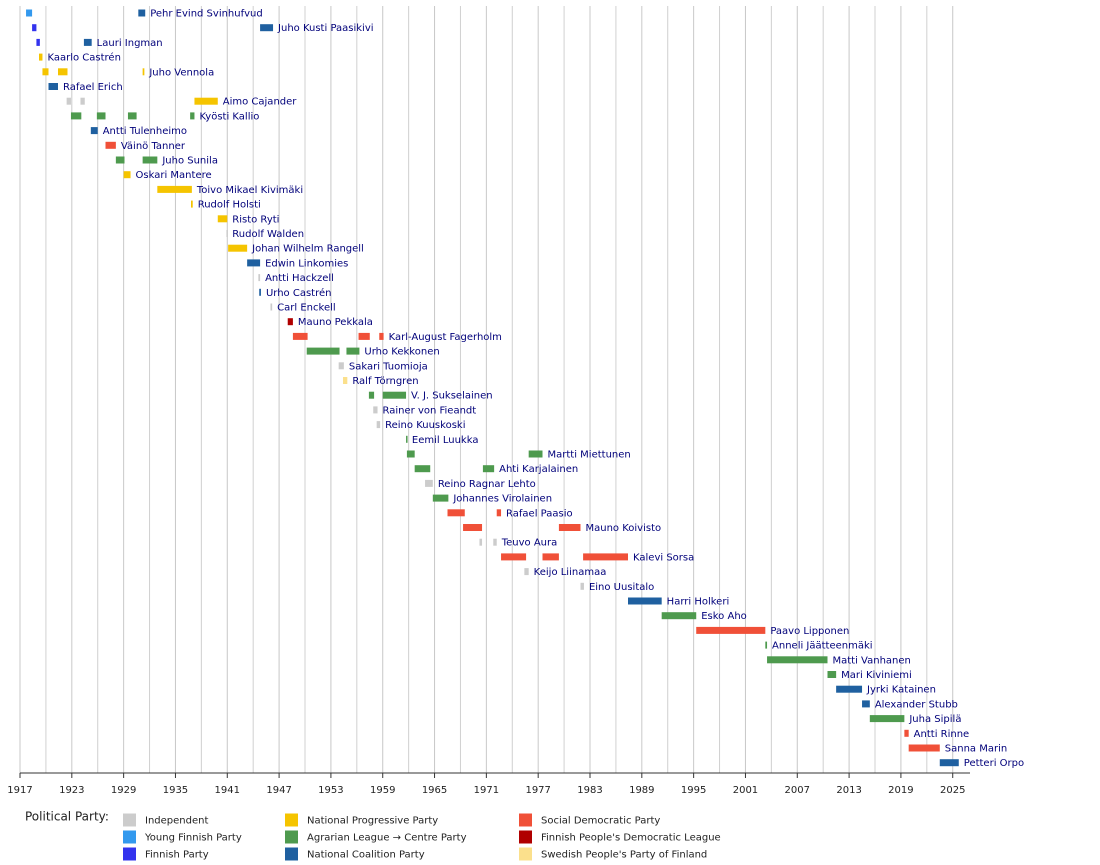 The image size is (1100, 865). What do you see at coordinates (589, 455) in the screenshot?
I see `prime-minister-label: Martti Miettunen` at bounding box center [589, 455].